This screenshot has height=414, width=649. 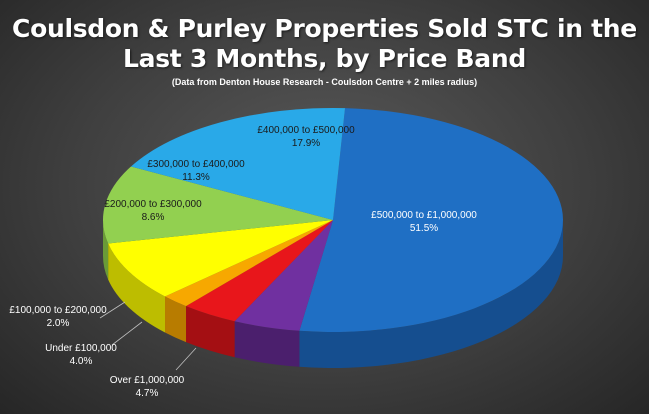 I want to click on slice-value-200-000-to-300-000: 8.6%, so click(x=153, y=217).